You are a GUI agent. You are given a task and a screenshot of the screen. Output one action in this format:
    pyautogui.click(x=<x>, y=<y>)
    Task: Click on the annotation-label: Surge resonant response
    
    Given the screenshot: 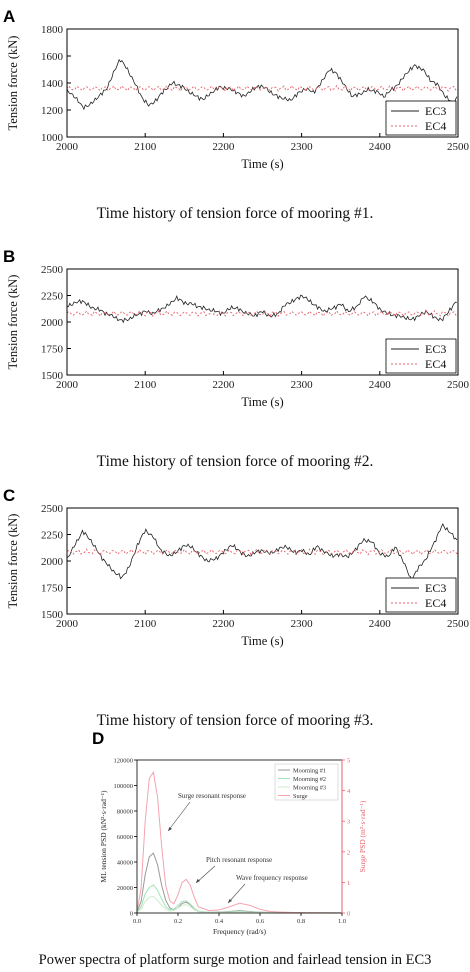 What is the action you would take?
    pyautogui.click(x=212, y=796)
    